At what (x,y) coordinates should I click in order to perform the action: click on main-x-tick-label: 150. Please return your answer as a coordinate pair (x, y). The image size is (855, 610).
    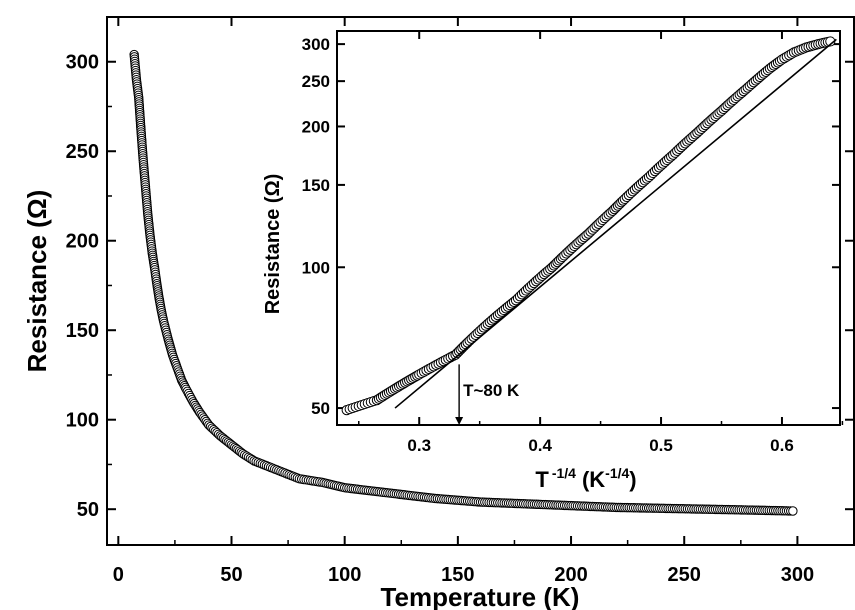
    Looking at the image, I should click on (457, 575).